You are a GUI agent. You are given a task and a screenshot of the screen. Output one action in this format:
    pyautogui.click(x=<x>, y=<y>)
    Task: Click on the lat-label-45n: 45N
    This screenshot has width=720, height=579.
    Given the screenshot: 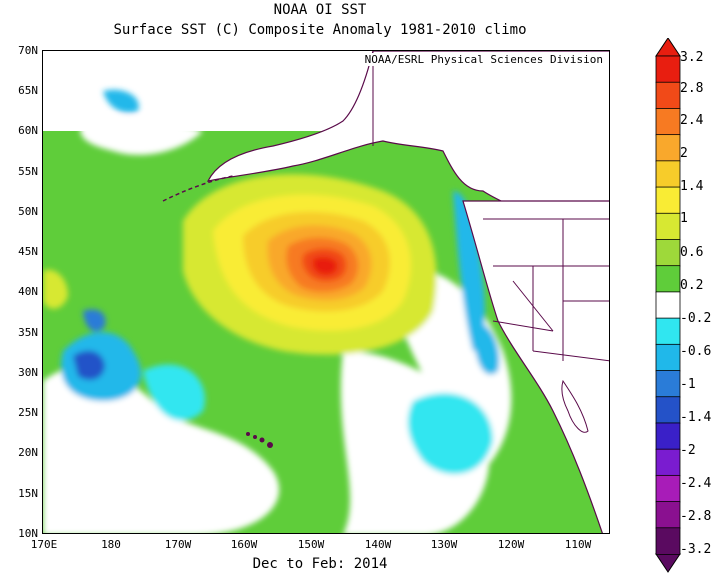 What is the action you would take?
    pyautogui.click(x=28, y=251)
    